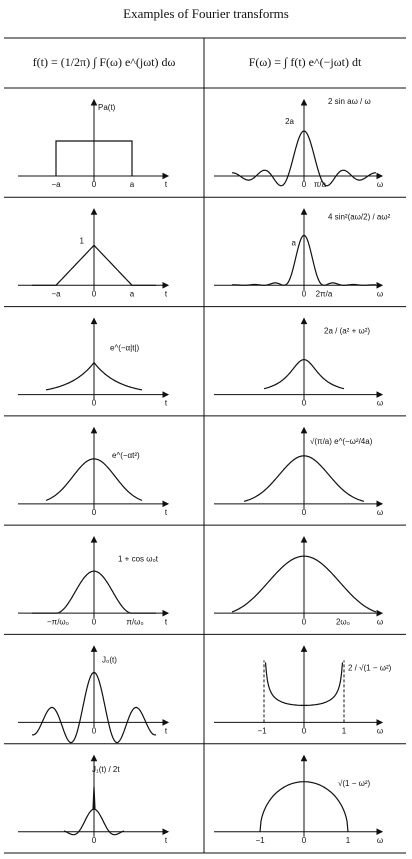 Image resolution: width=412 pixels, height=859 pixels. Describe the element at coordinates (138, 558) in the screenshot. I see `function-label: 1 + cos ω₀t` at that location.